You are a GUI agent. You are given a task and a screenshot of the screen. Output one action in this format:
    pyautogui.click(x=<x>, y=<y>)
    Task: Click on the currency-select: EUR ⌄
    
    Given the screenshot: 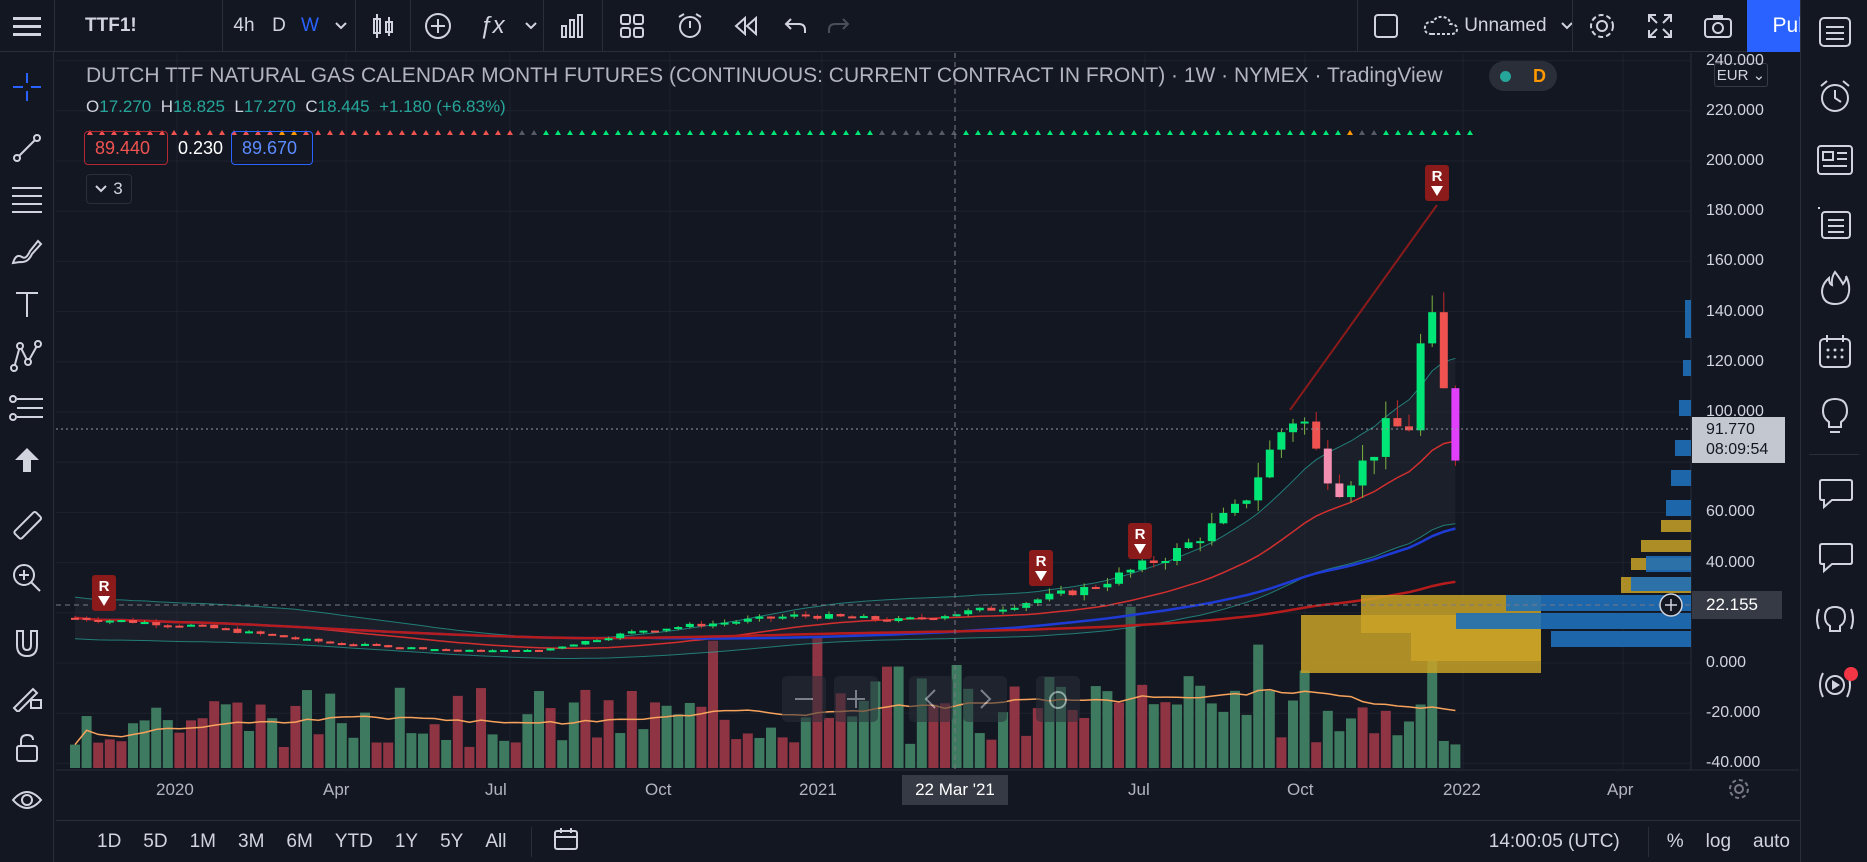 What is the action you would take?
    pyautogui.click(x=1741, y=75)
    